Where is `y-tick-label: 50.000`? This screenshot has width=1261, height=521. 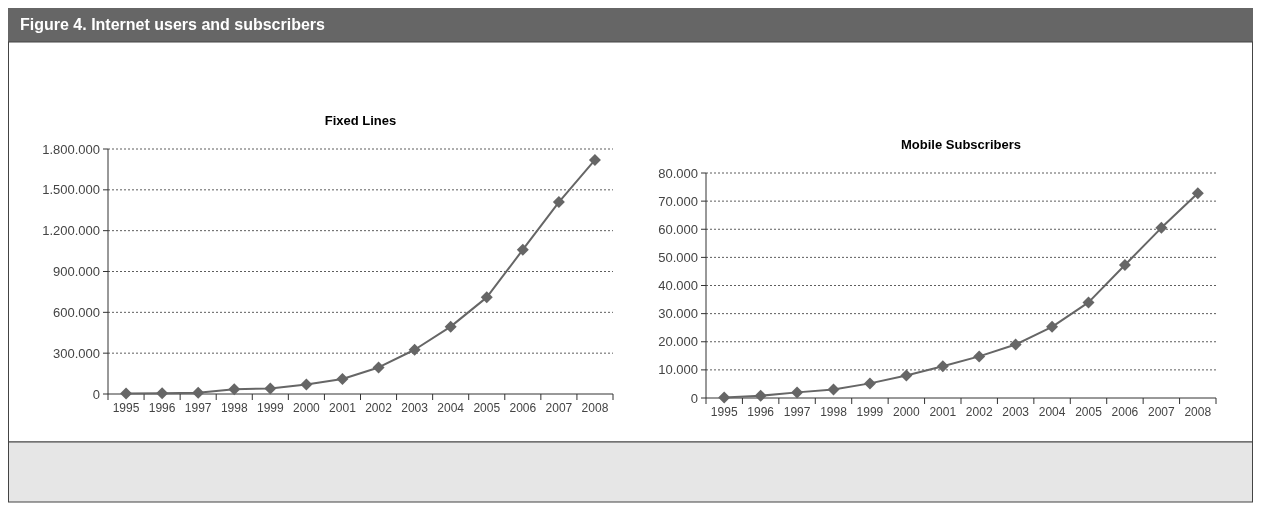
y-tick-label: 50.000 is located at coordinates (678, 257).